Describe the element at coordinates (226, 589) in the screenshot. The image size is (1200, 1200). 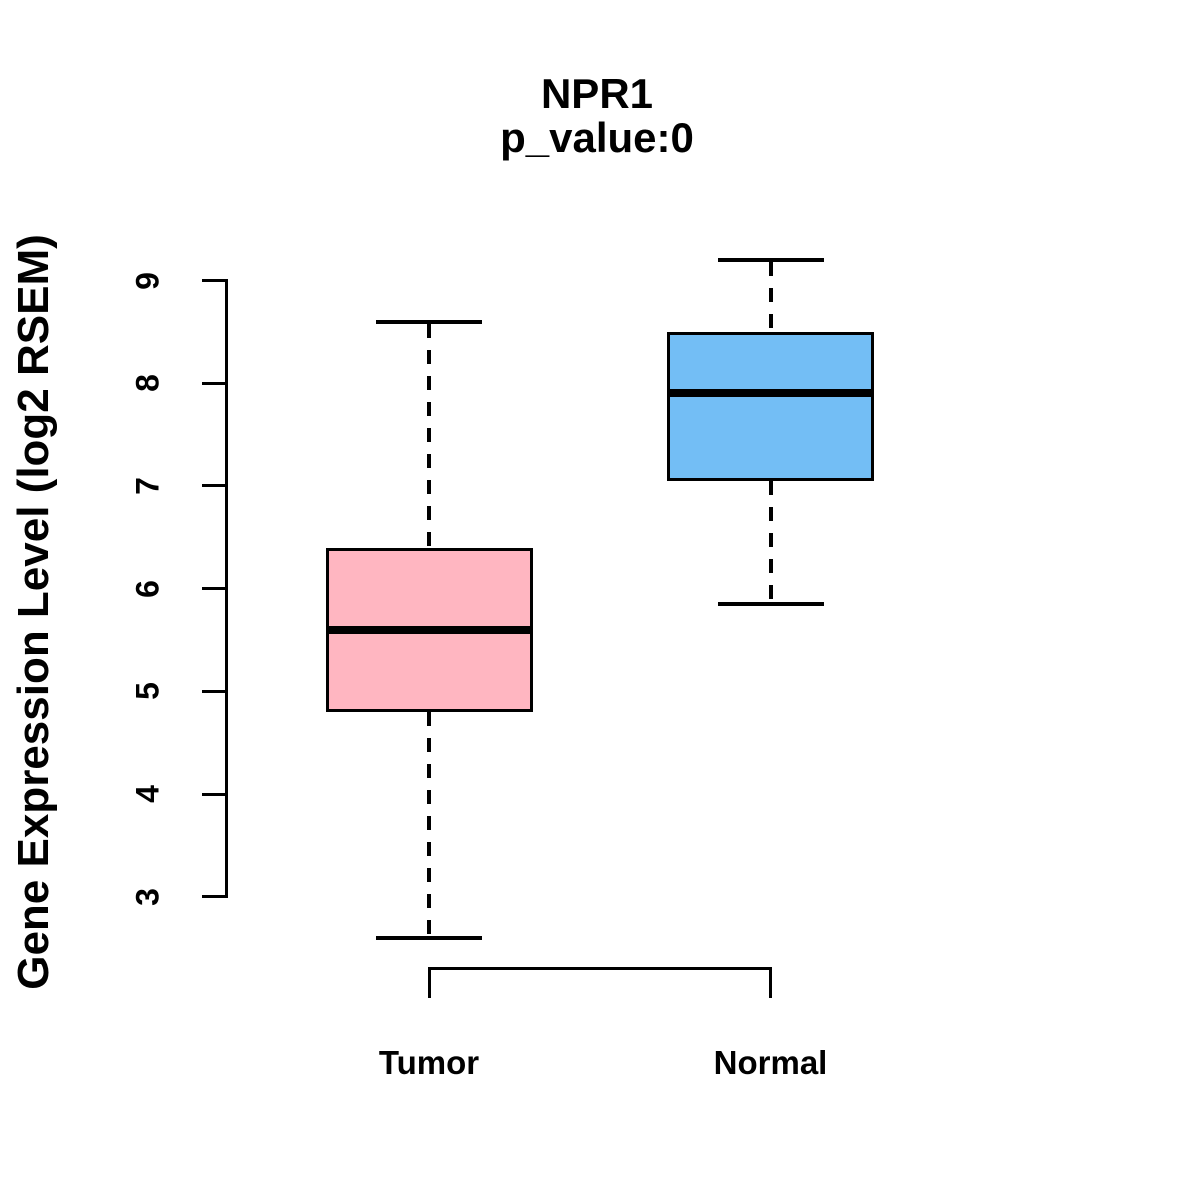
I see `y-axis-line` at that location.